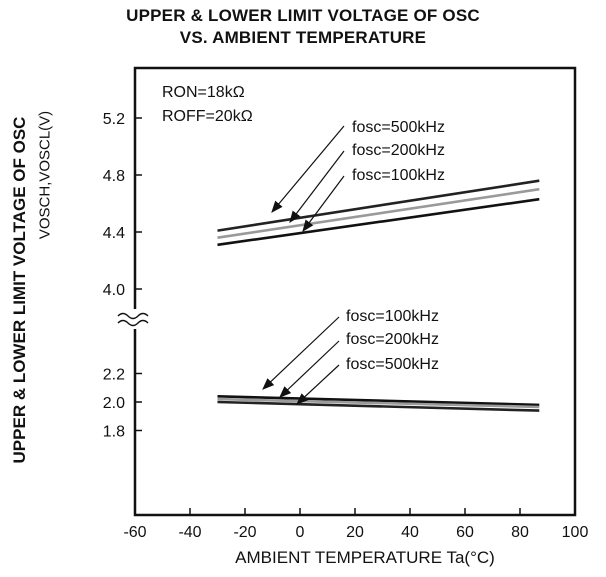  I want to click on x-tick-label: 40, so click(410, 532).